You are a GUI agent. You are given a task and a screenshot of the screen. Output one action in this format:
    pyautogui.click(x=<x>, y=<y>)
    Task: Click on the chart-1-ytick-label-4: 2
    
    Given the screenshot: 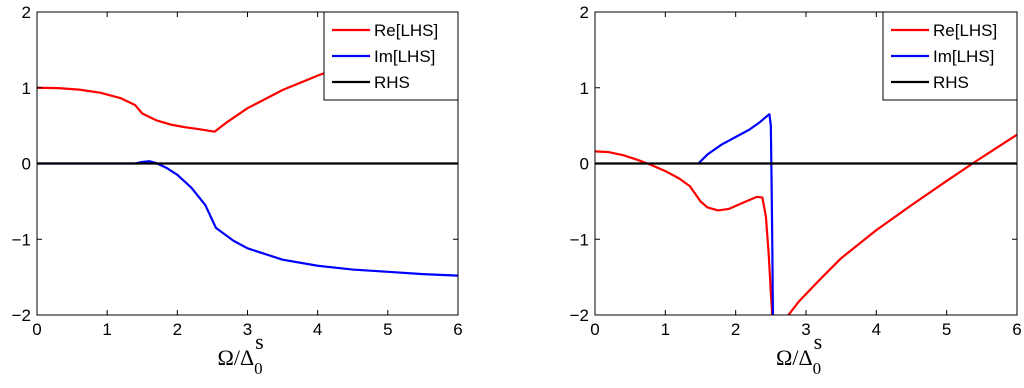 What is the action you would take?
    pyautogui.click(x=584, y=12)
    